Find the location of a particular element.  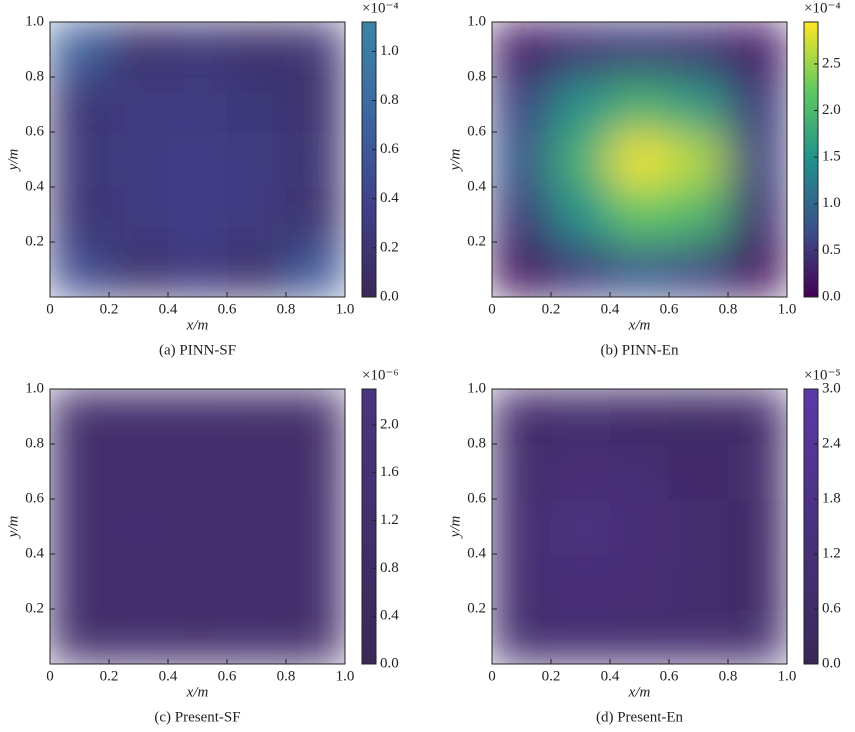

plot-frame is located at coordinates (639, 159).